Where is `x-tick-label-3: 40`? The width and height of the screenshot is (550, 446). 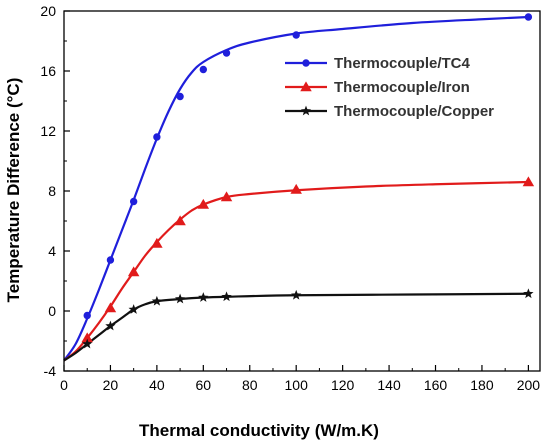 x-tick-label-3: 40 is located at coordinates (157, 385).